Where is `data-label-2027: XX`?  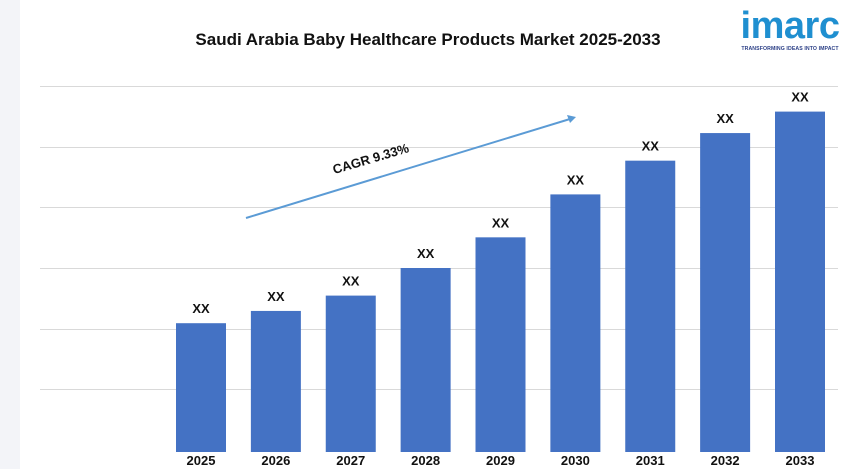 data-label-2027: XX is located at coordinates (351, 281).